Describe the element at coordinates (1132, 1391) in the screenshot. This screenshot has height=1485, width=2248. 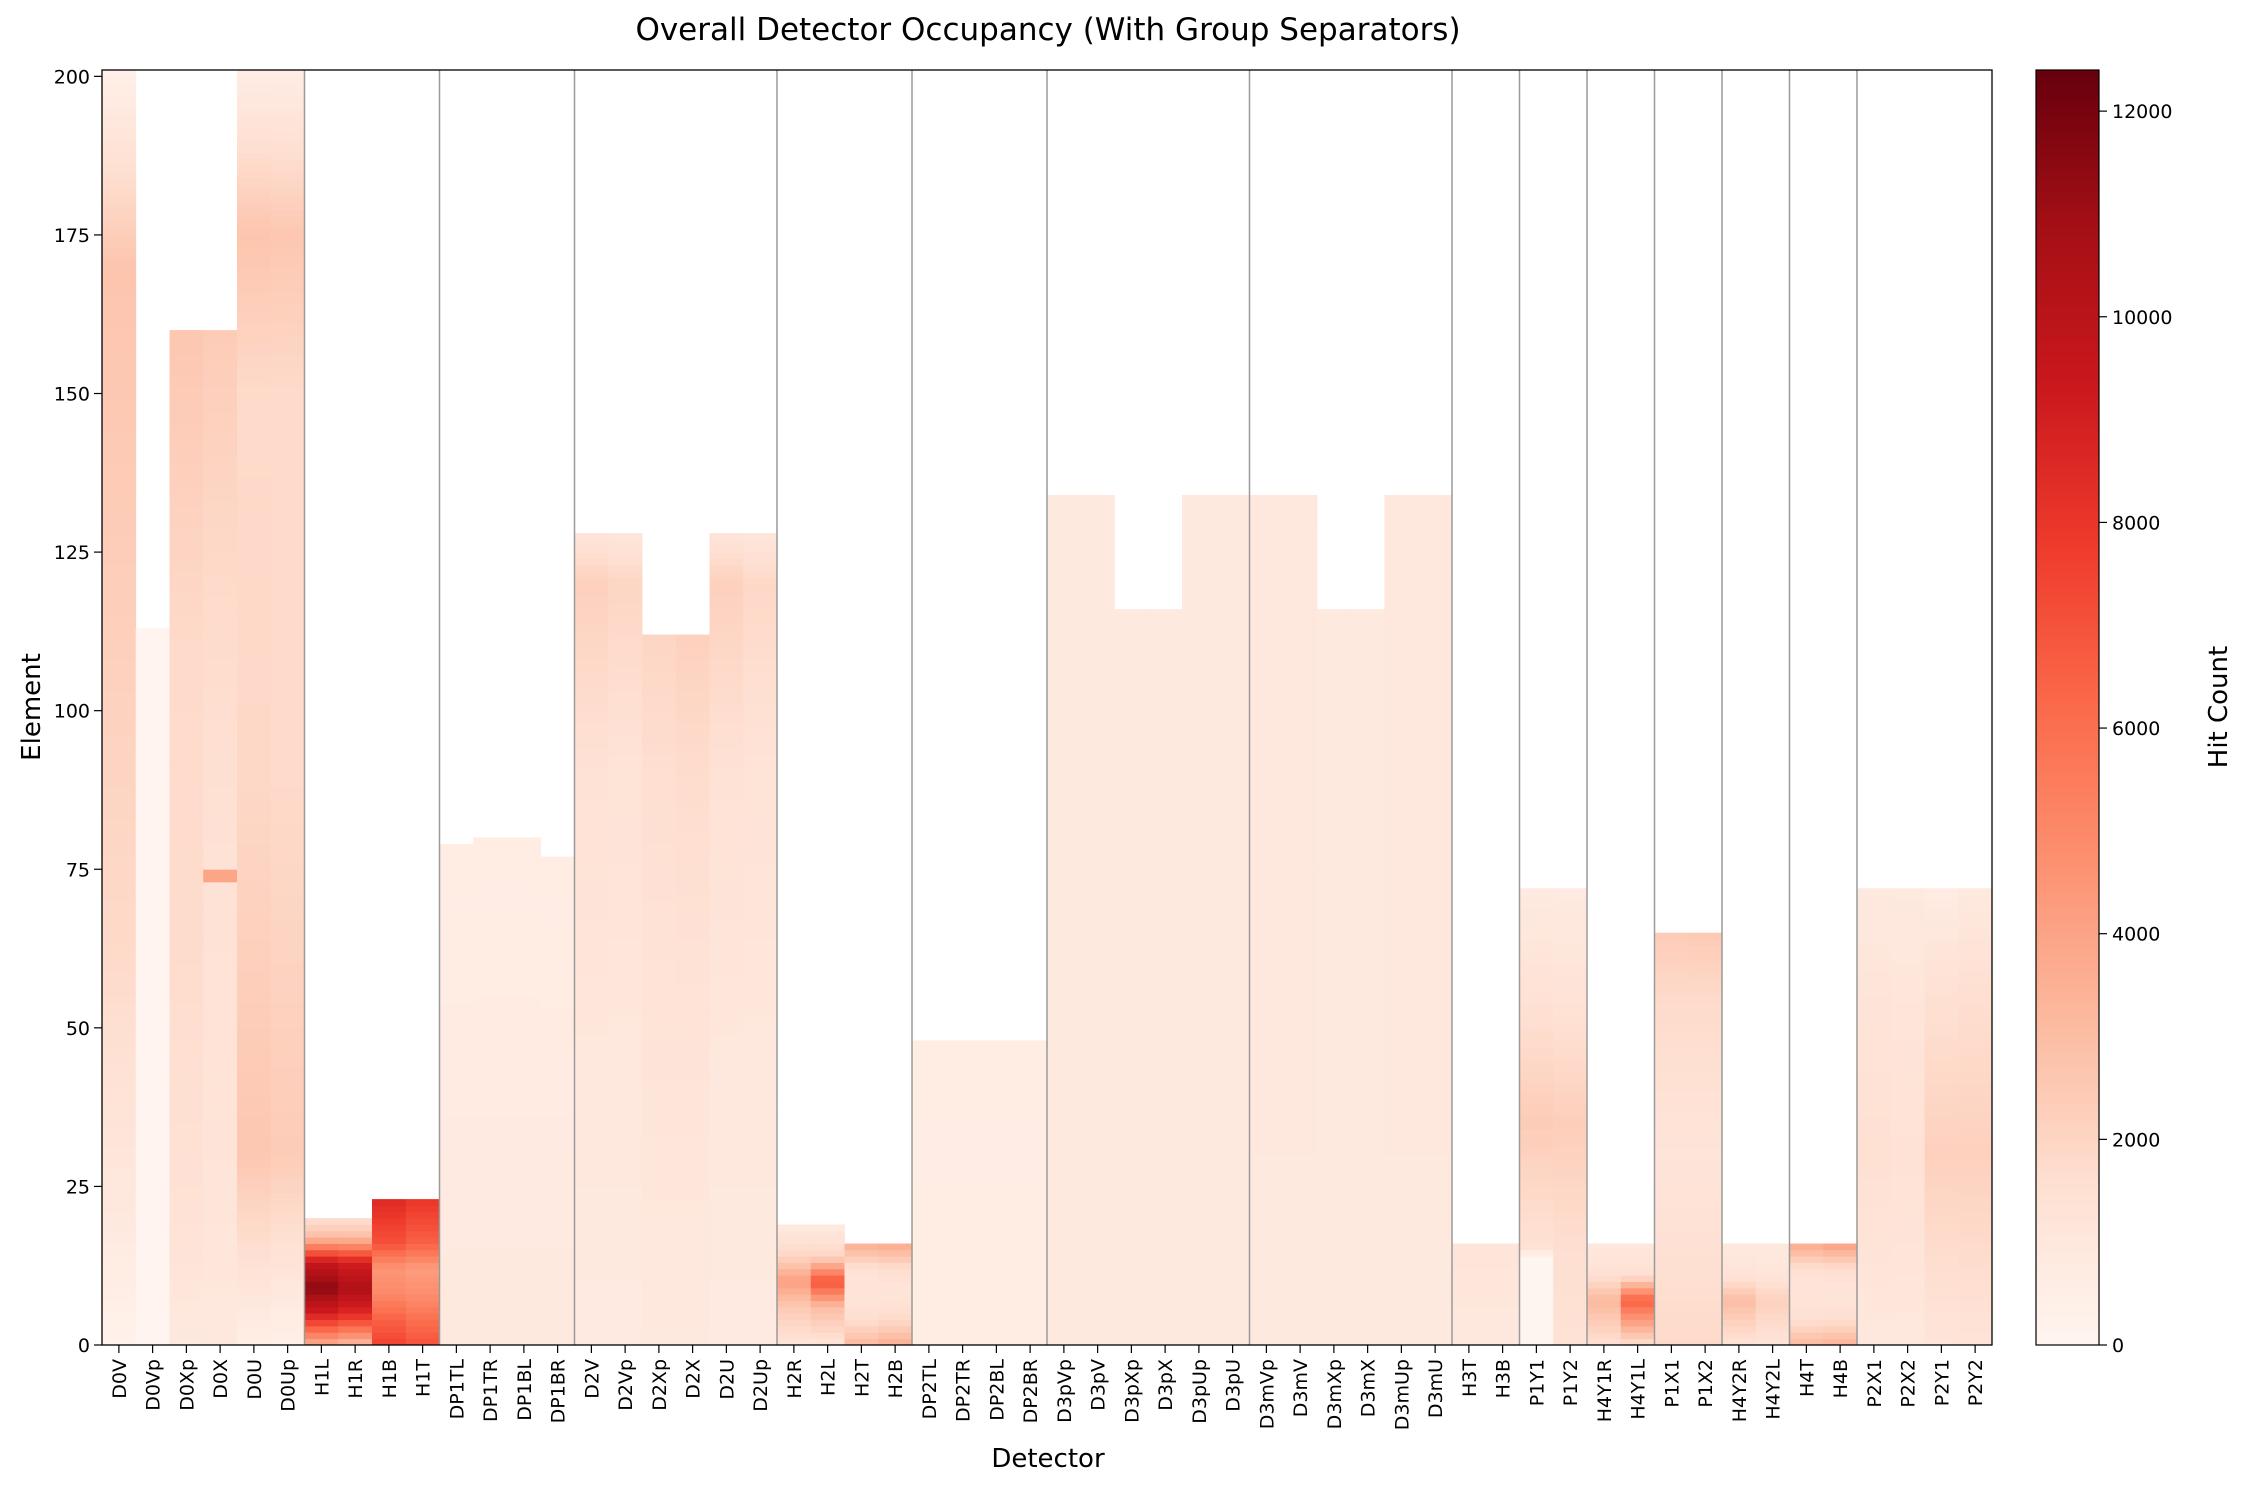
I see `x-tick-label: D3pXp` at that location.